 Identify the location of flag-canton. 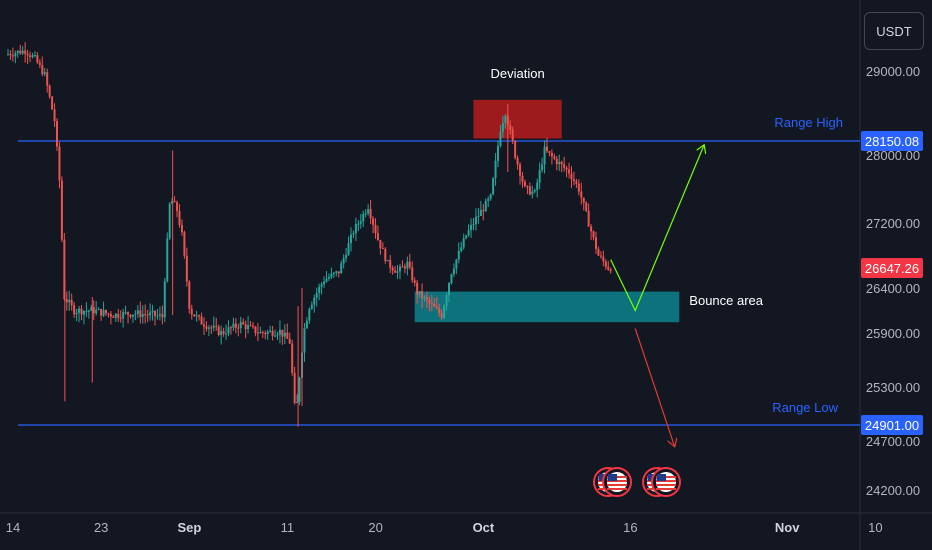
(612, 477).